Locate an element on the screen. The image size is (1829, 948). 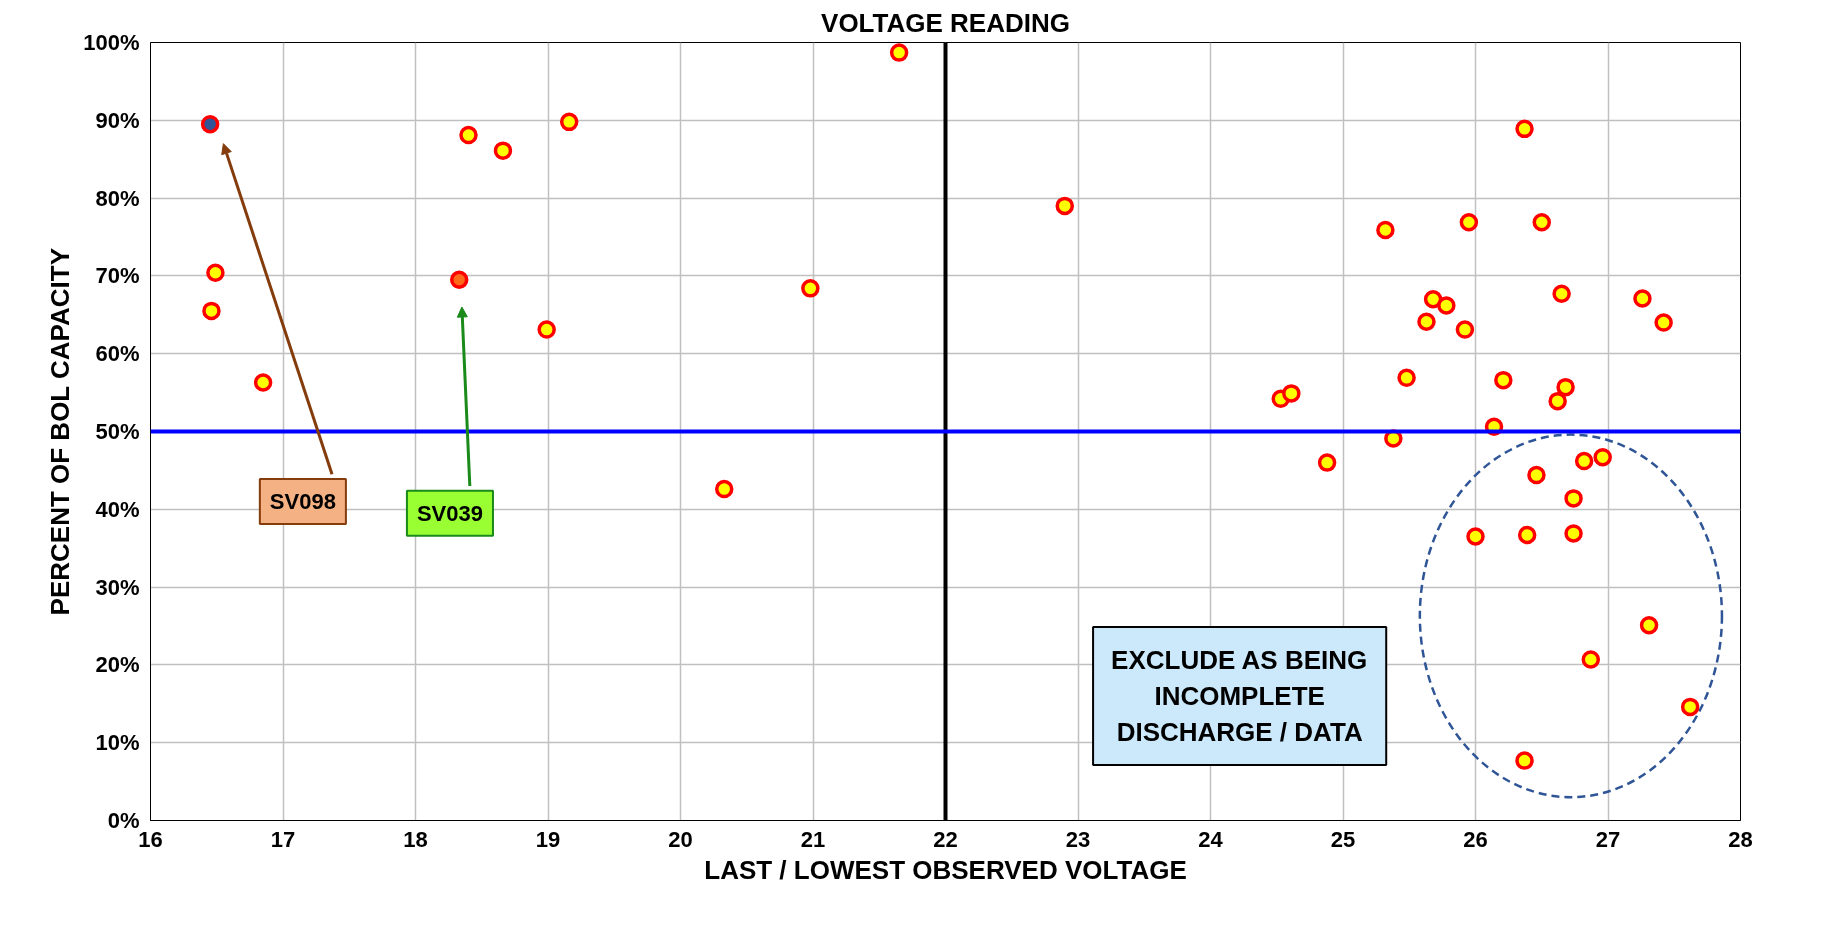
x-tick-label: 19 is located at coordinates (548, 839).